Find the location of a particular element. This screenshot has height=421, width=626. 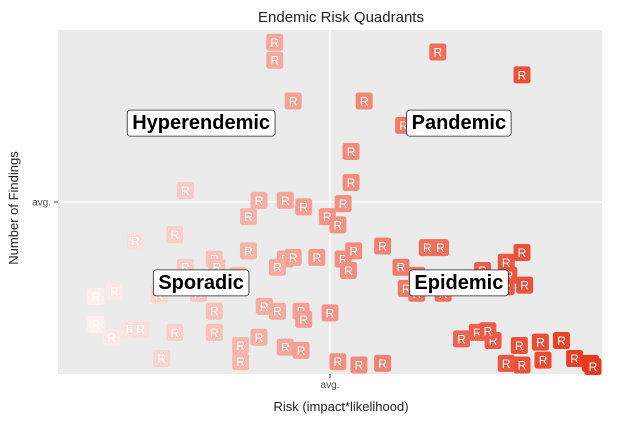

data-point-label-9: R is located at coordinates (185, 191).